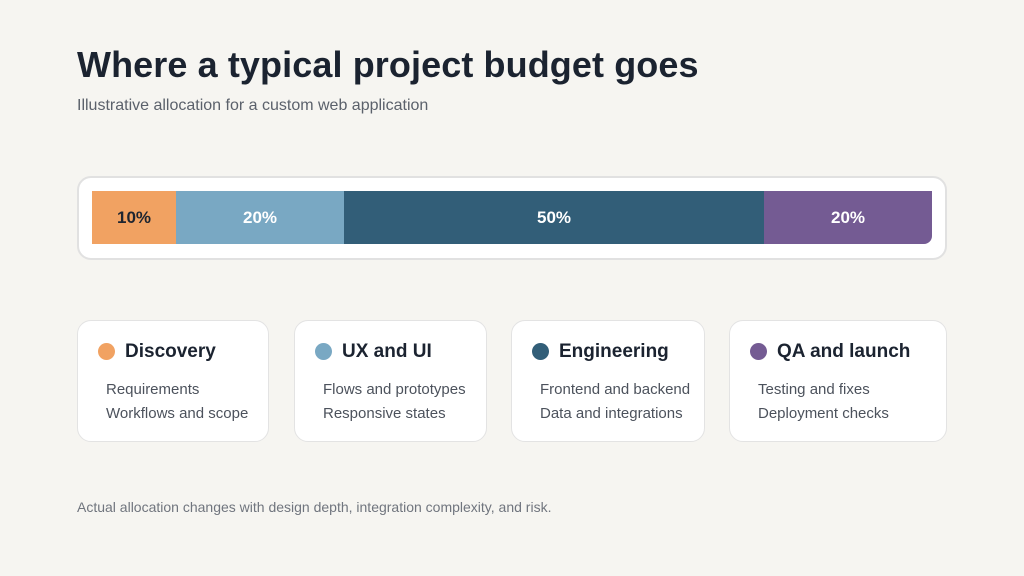 This screenshot has width=1024, height=576. Describe the element at coordinates (844, 351) in the screenshot. I see `card-title: QA and launch` at that location.